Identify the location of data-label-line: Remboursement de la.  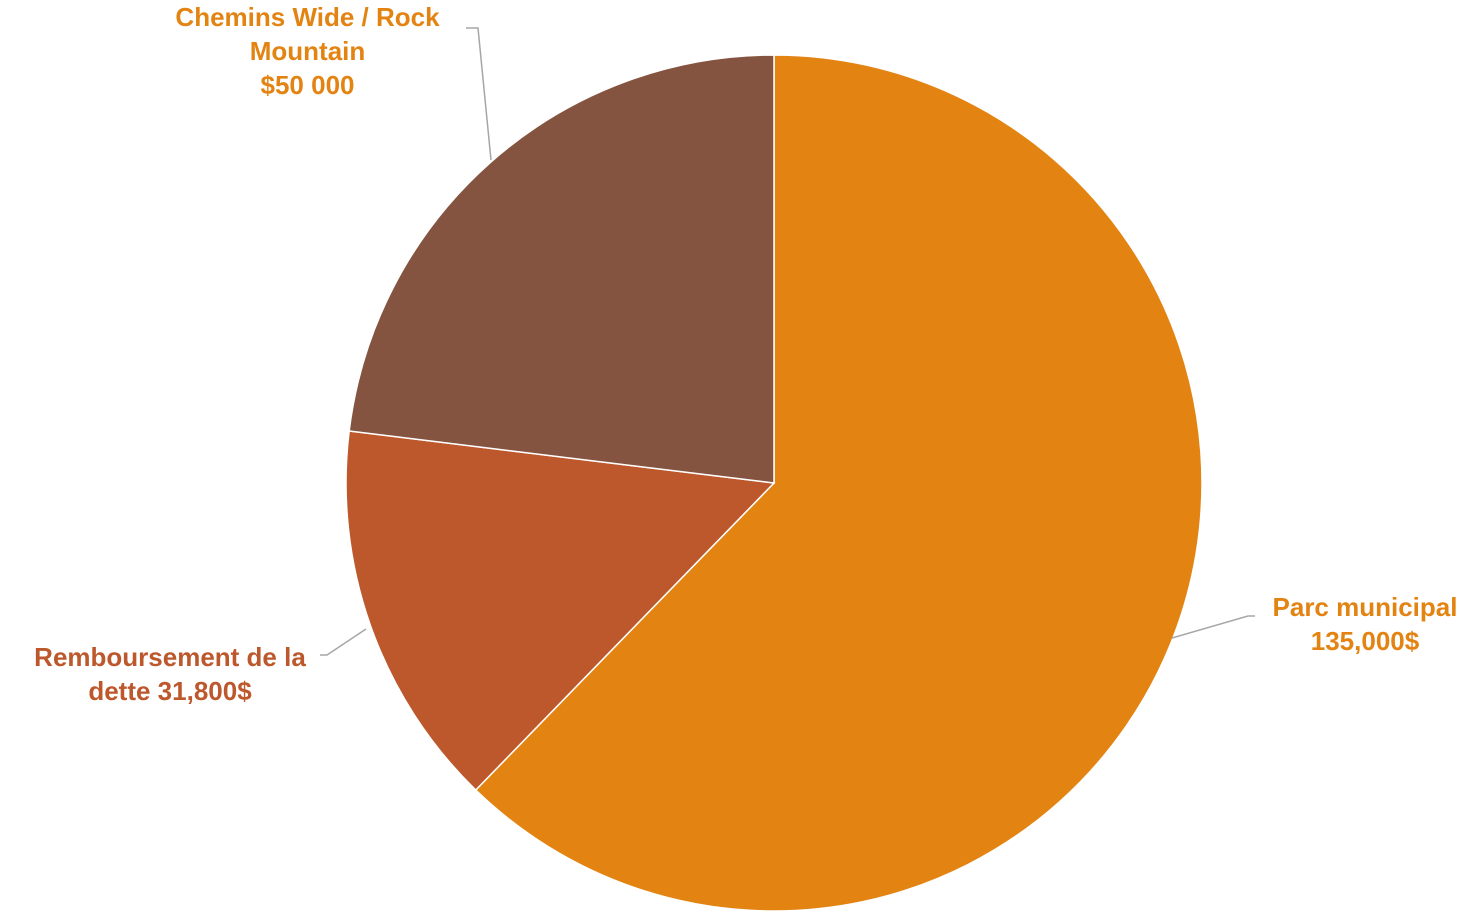
(170, 657).